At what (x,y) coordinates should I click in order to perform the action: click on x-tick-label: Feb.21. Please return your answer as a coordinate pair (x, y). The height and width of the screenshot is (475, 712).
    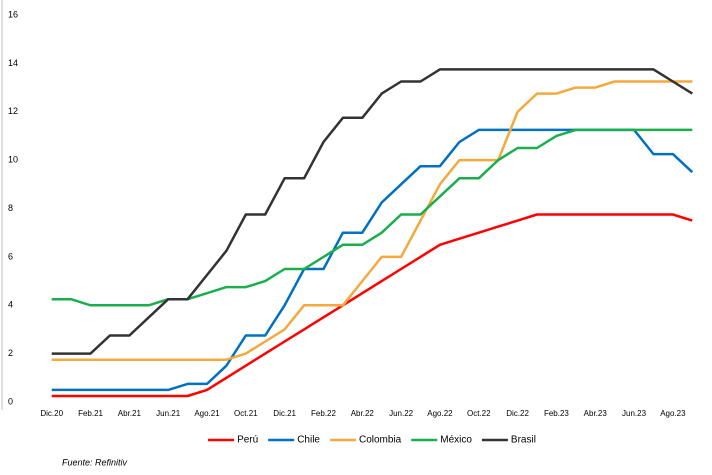
    Looking at the image, I should click on (90, 413).